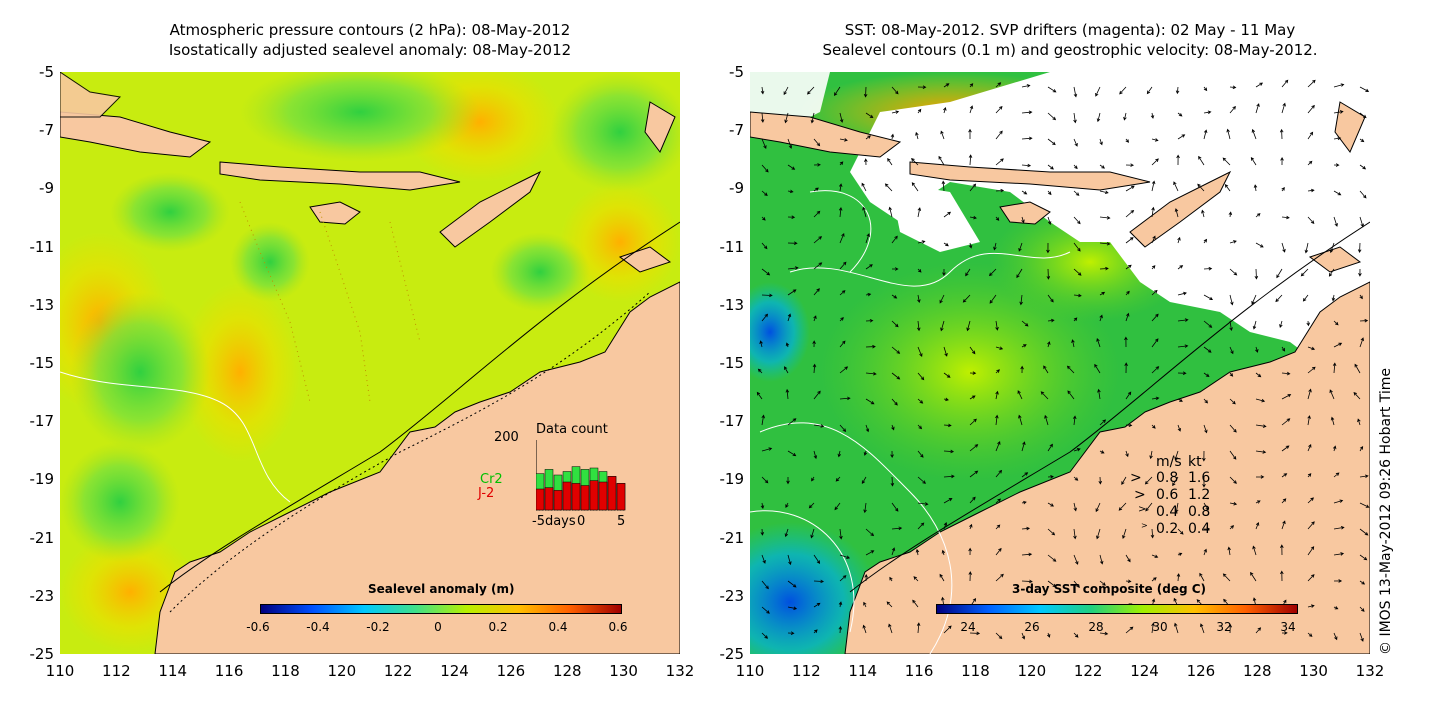  Describe the element at coordinates (559, 477) in the screenshot. I see `data-count-inset: Data count 200 Cr2 J-2 -5days 0 5` at that location.